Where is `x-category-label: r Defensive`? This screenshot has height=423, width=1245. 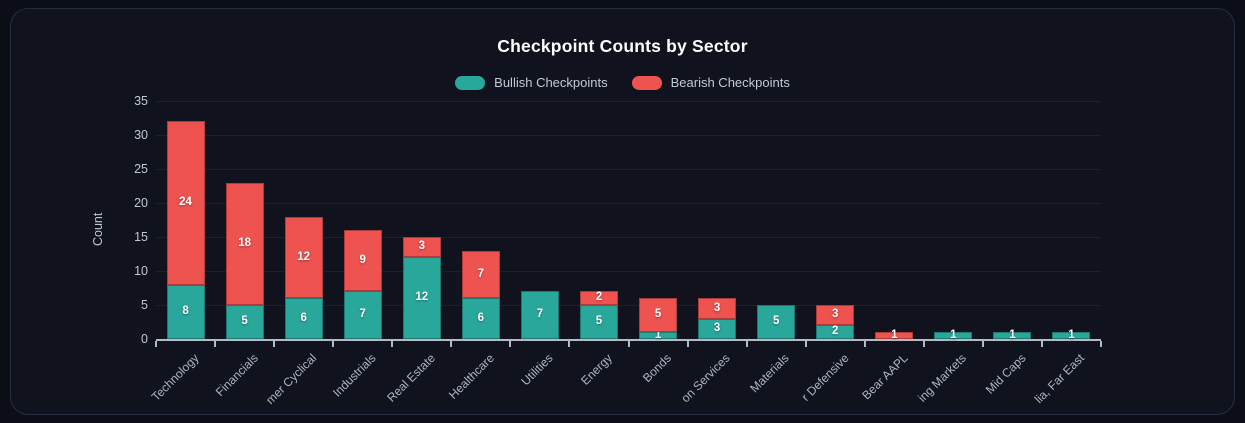
x-category-label: r Defensive is located at coordinates (825, 377).